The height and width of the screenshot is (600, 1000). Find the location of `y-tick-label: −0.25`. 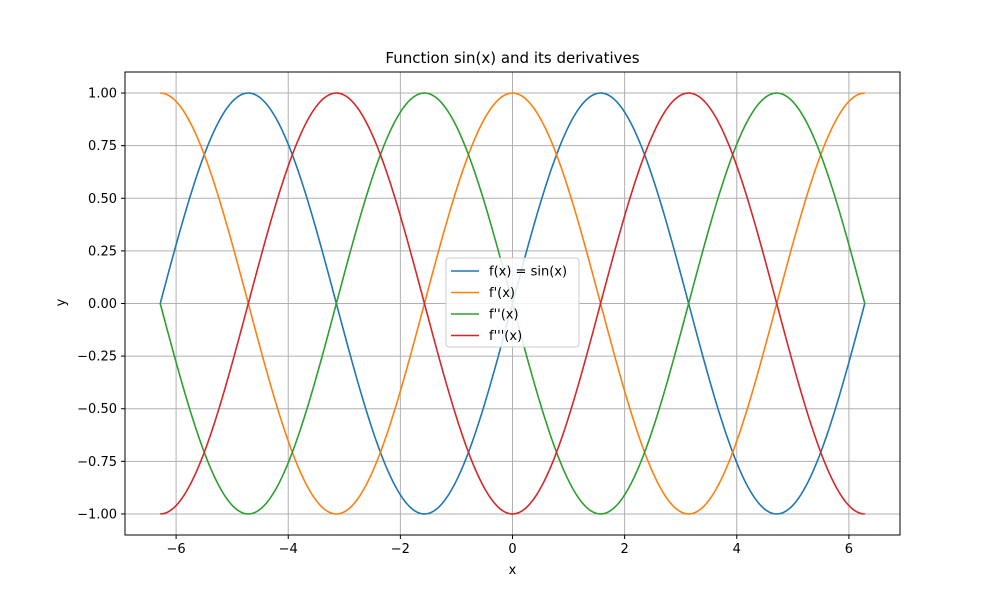

y-tick-label: −0.25 is located at coordinates (97, 357).